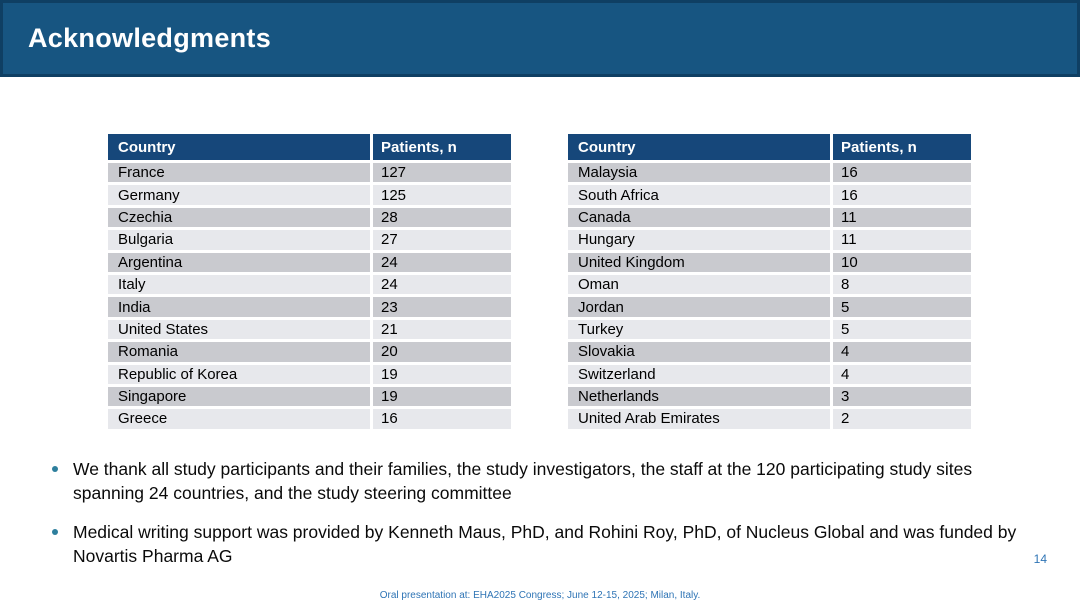  I want to click on country-cell: Italy, so click(239, 284).